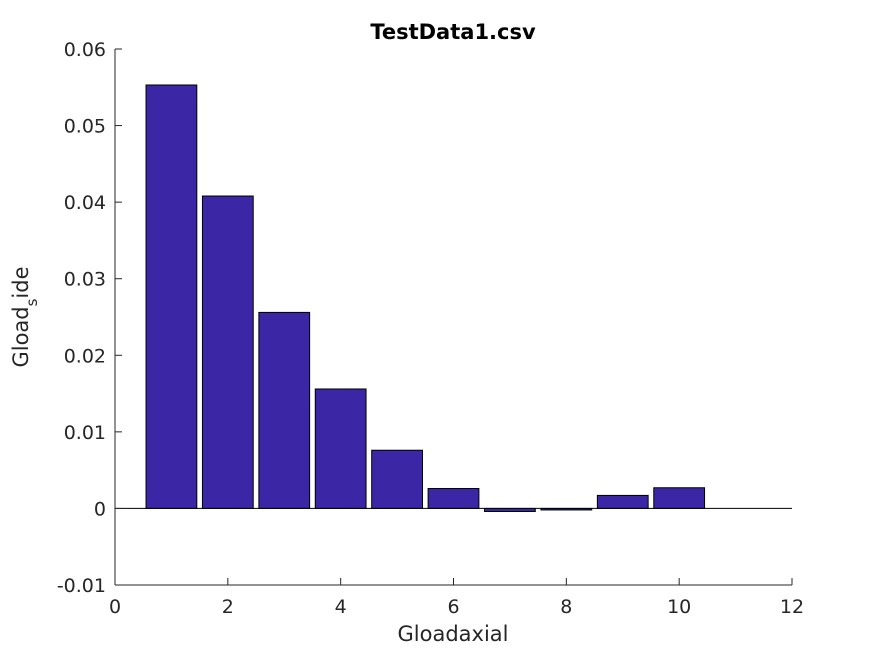 This screenshot has height=656, width=875. I want to click on chart-title: TestData1.csv, so click(453, 32).